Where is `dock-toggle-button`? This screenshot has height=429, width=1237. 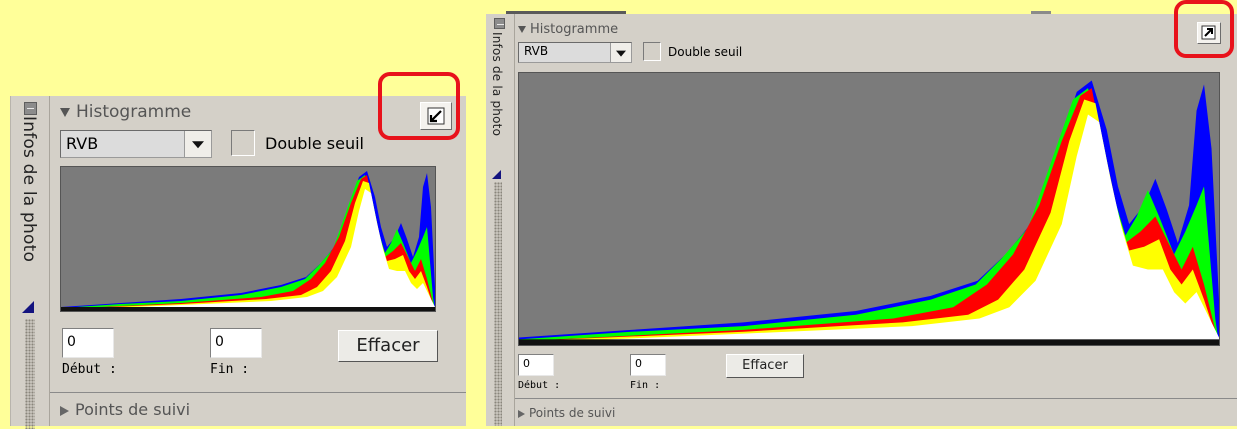
dock-toggle-button is located at coordinates (436, 116).